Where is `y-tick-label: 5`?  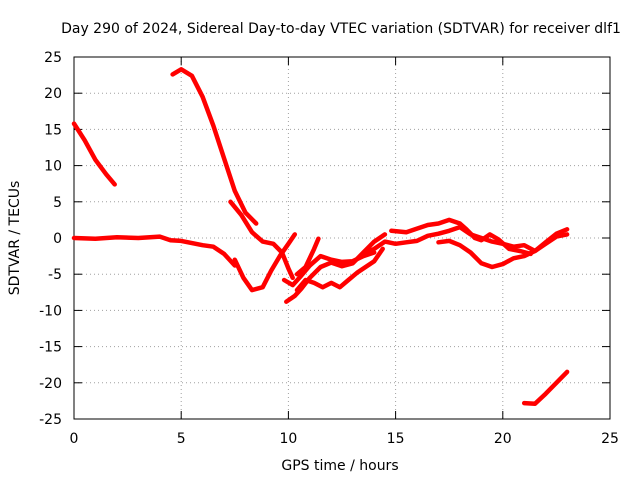
y-tick-label: 5 is located at coordinates (57, 203).